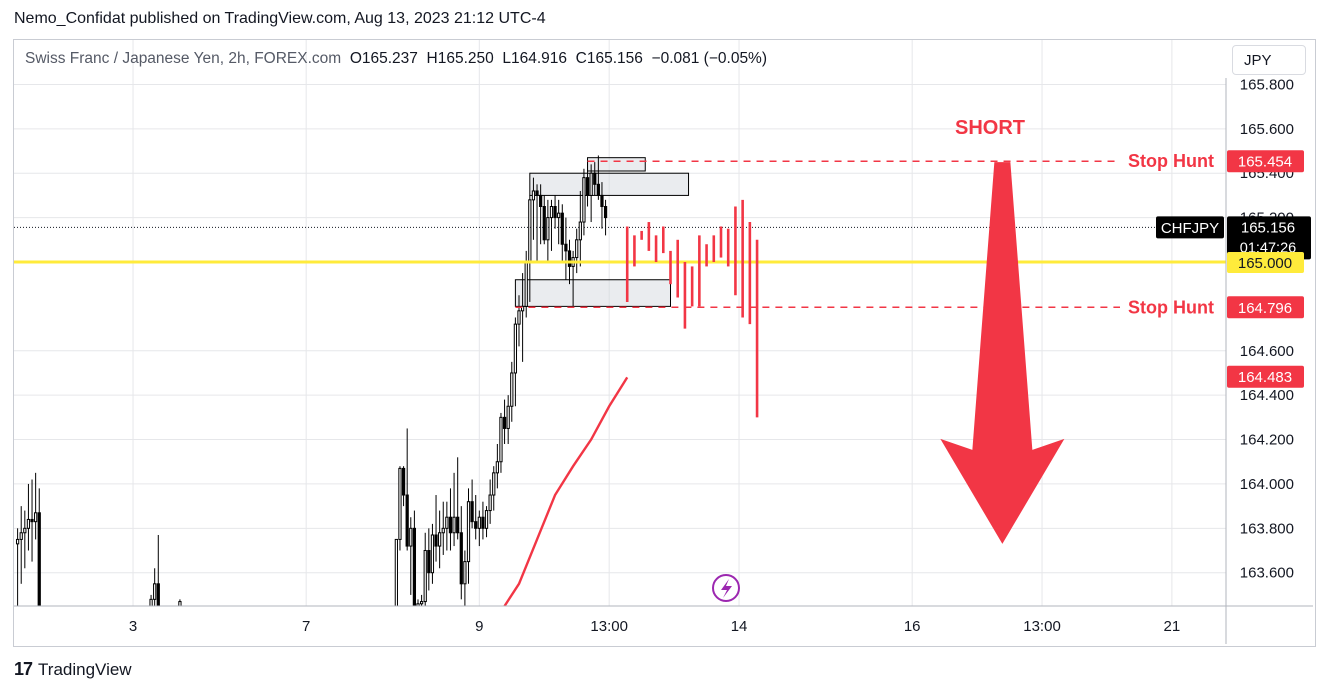  Describe the element at coordinates (479, 626) in the screenshot. I see `time-tick-label: 9` at that location.